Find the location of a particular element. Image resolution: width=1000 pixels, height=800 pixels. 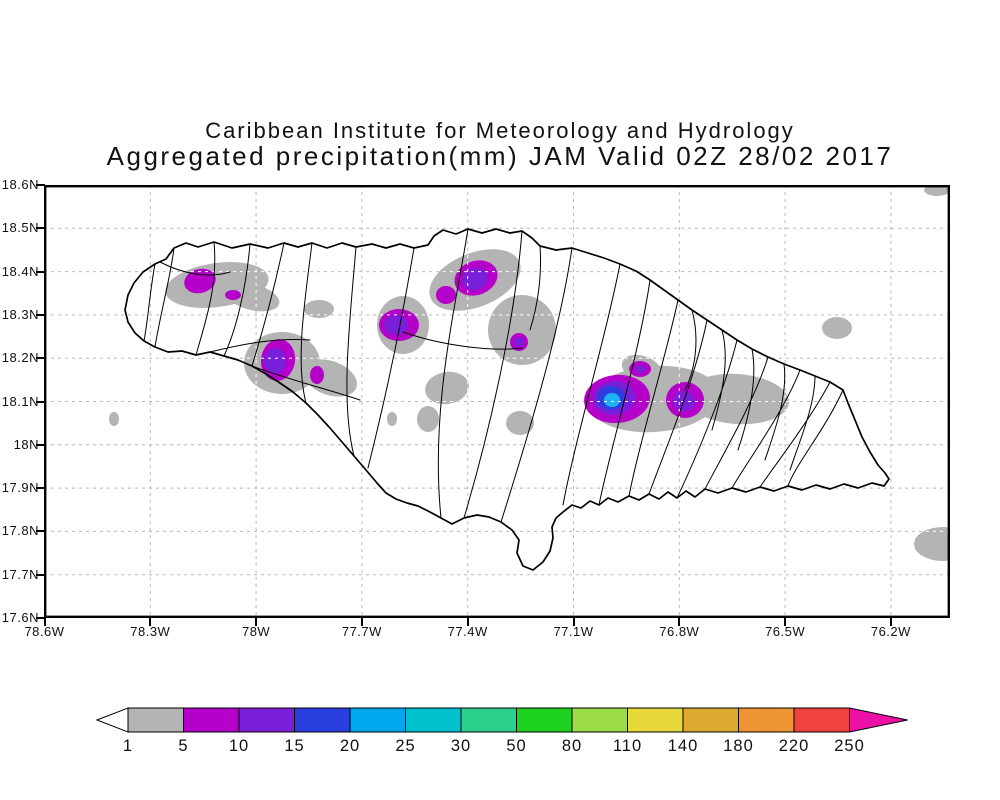

lat-label: 18.2N is located at coordinates (20, 358).